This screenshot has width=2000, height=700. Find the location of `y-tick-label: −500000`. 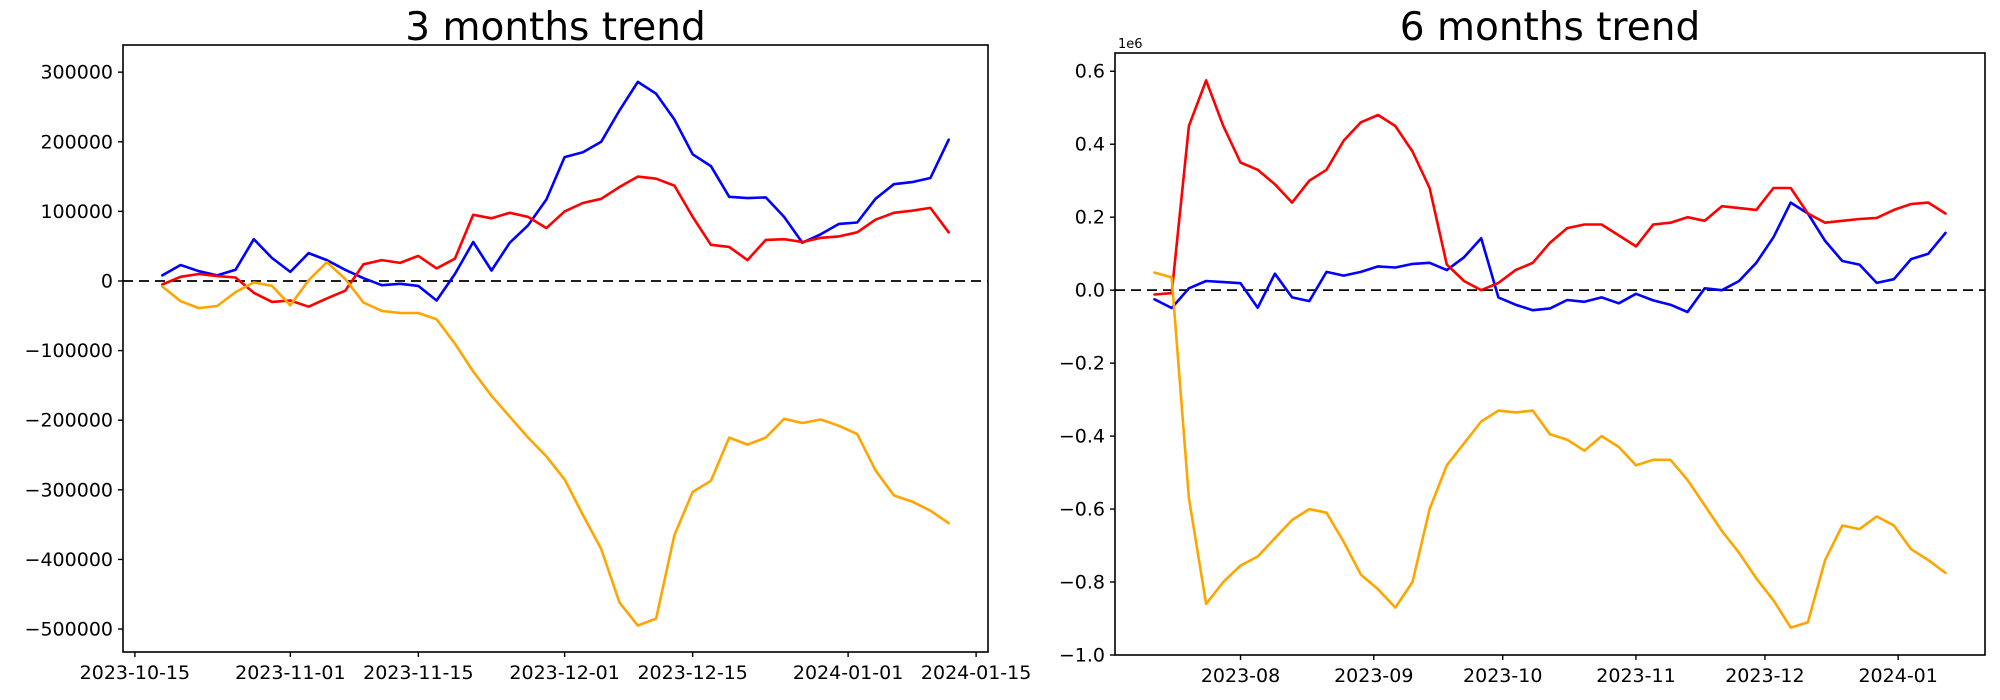

y-tick-label: −500000 is located at coordinates (69, 630).